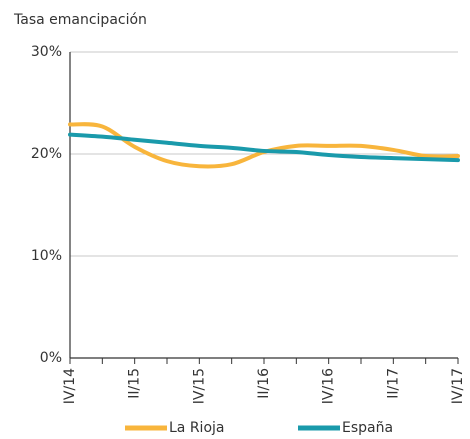  I want to click on x-tick-label: IV/14, so click(70, 386).